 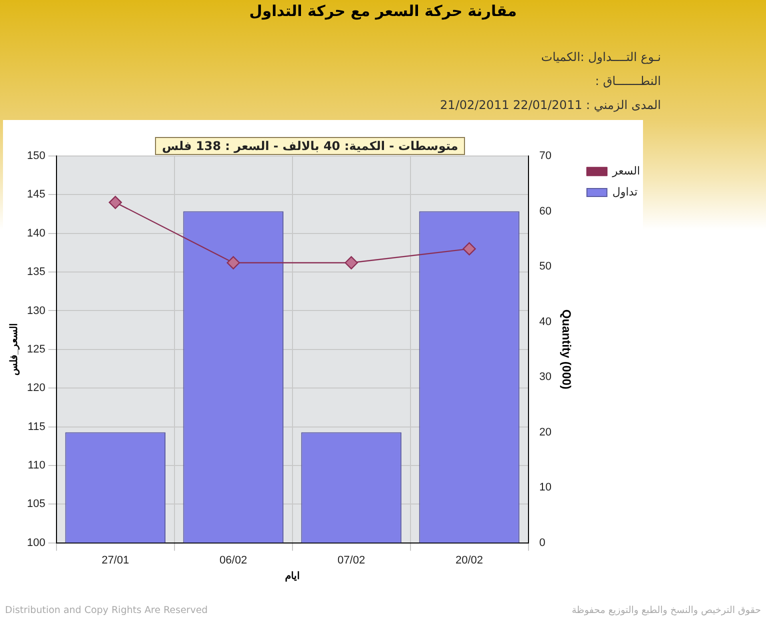 What do you see at coordinates (352, 560) in the screenshot?
I see `x-tick-label: 07/02` at bounding box center [352, 560].